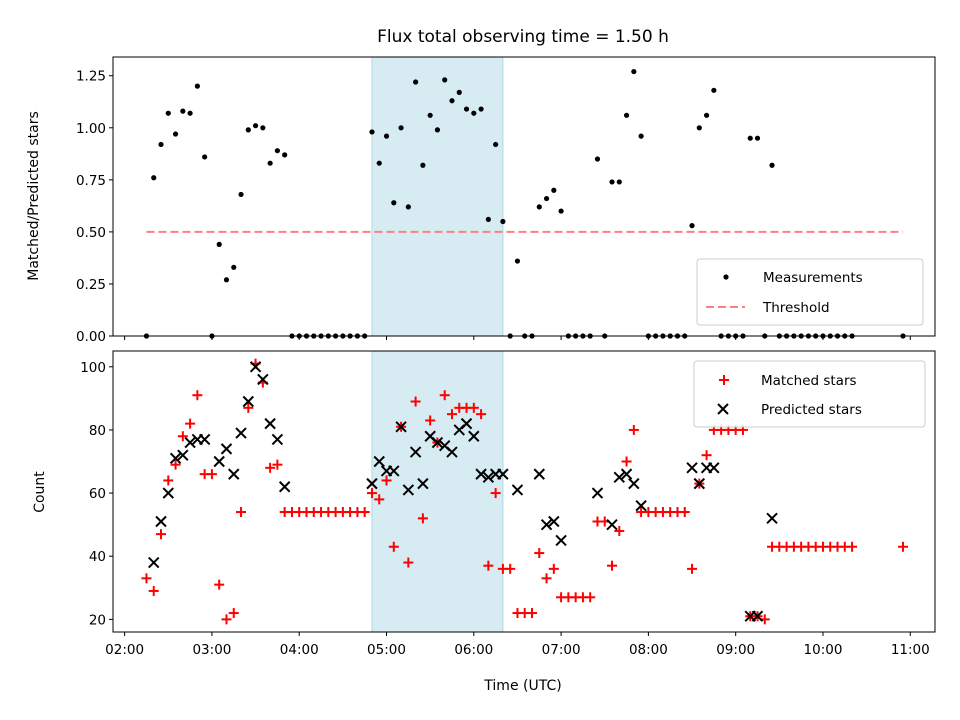  Describe the element at coordinates (517, 338) in the screenshot. I see `top-x-ticks` at that location.